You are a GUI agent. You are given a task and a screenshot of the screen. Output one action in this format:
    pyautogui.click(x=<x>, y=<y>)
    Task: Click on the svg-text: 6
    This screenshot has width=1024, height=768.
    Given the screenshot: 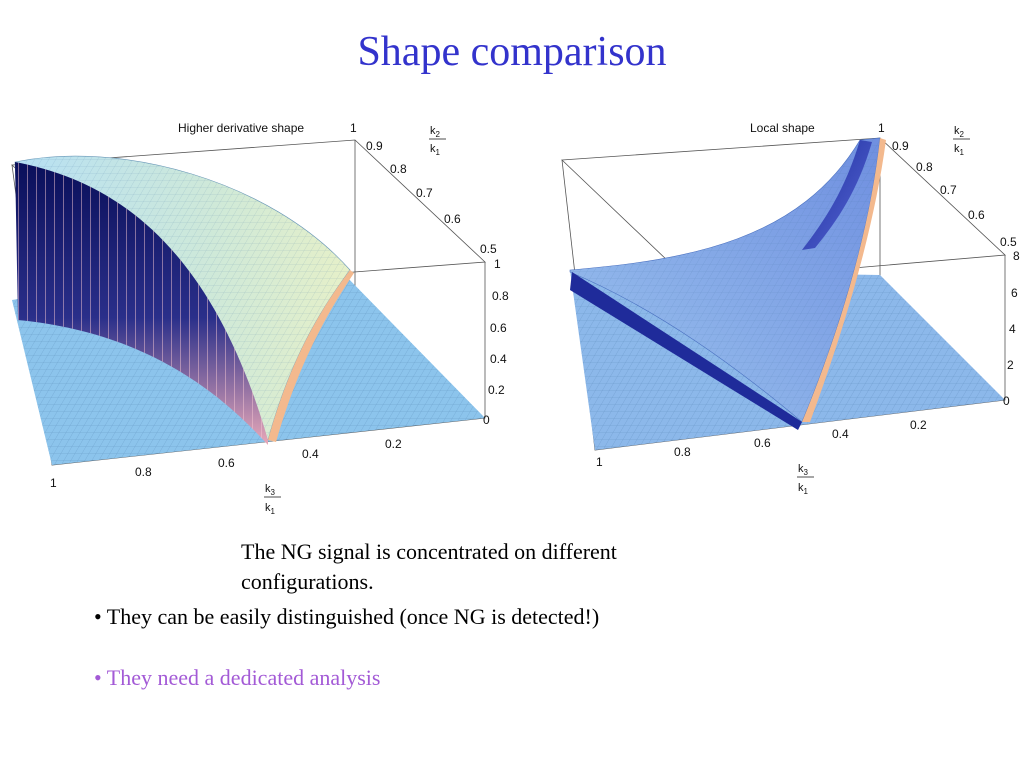 What is the action you would take?
    pyautogui.click(x=1014, y=293)
    